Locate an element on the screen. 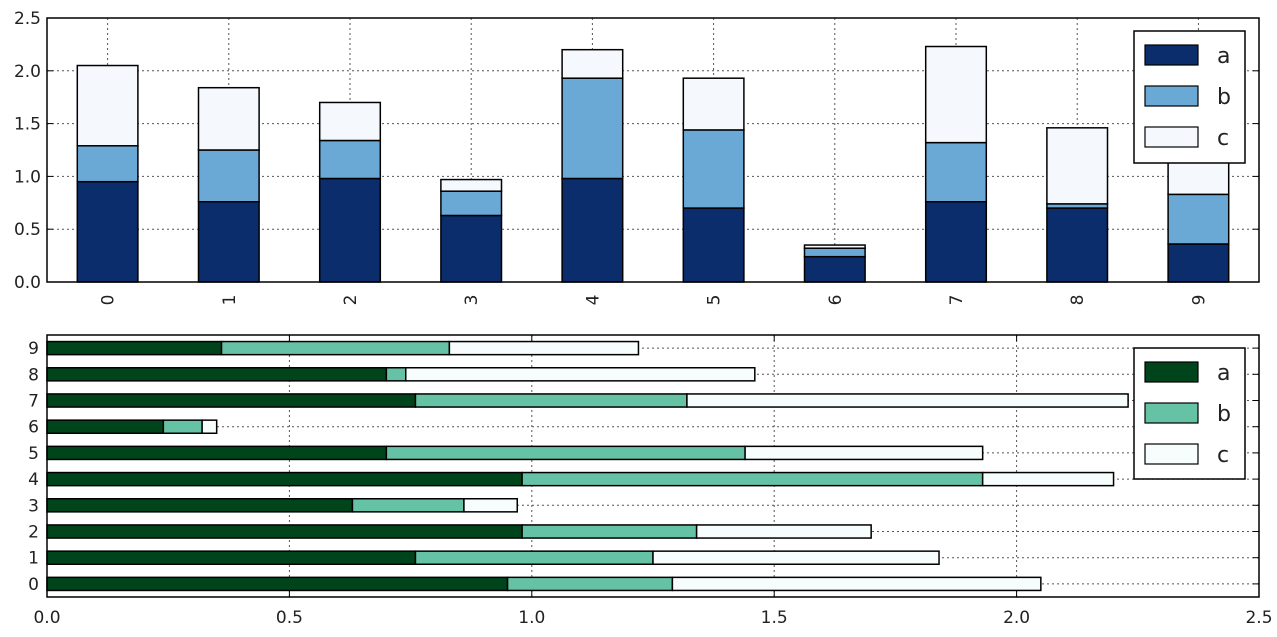 This screenshot has width=1277, height=637. y-tick-label: 2.5 is located at coordinates (27, 19).